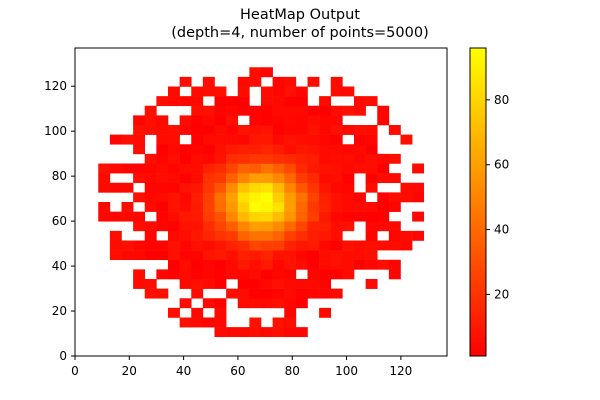 This screenshot has width=600, height=400. Describe the element at coordinates (59, 176) in the screenshot. I see `y-tick-label: 80` at that location.